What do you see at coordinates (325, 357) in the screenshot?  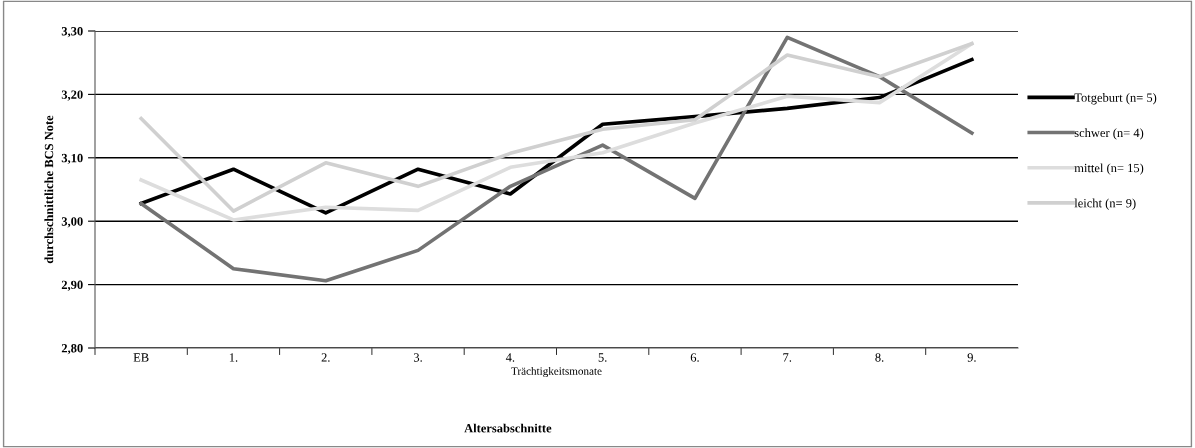 I see `x-tick-label: 2.` at bounding box center [325, 357].